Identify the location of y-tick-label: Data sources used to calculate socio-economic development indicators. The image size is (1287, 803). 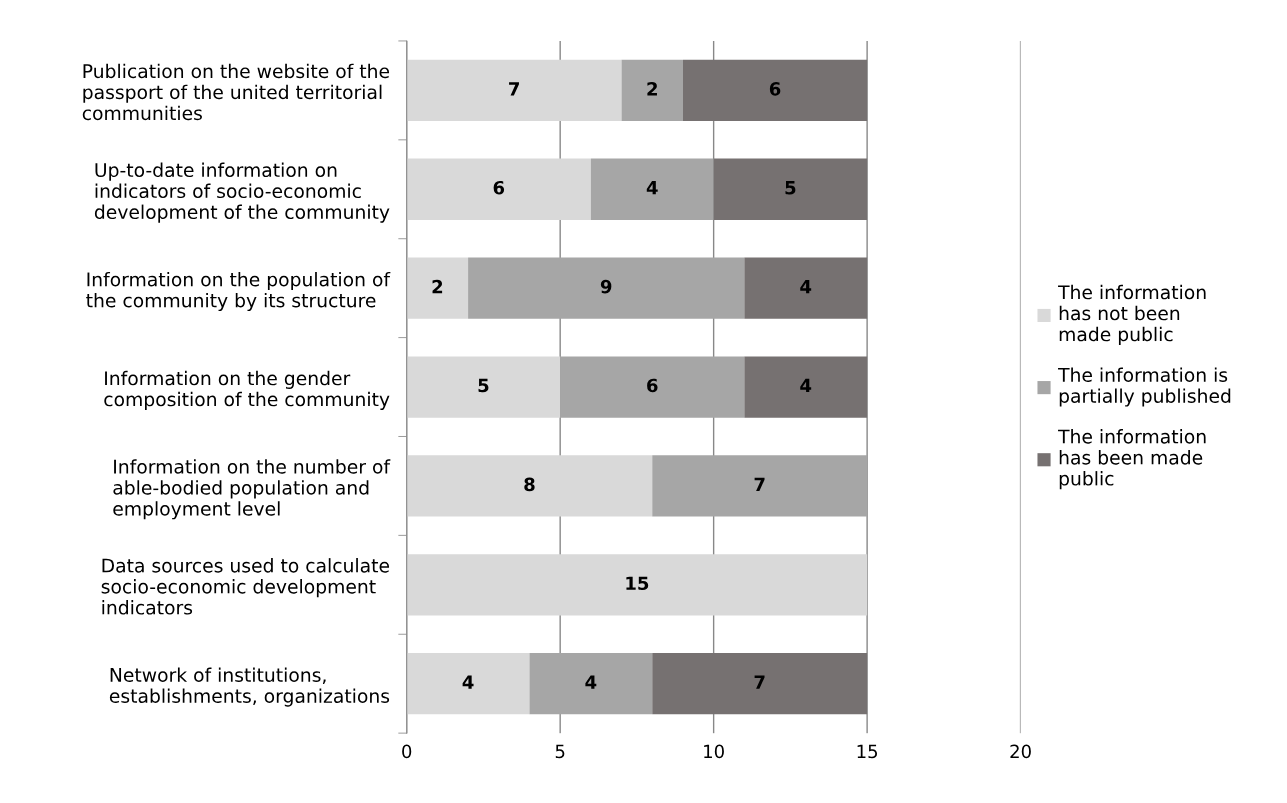
(245, 586).